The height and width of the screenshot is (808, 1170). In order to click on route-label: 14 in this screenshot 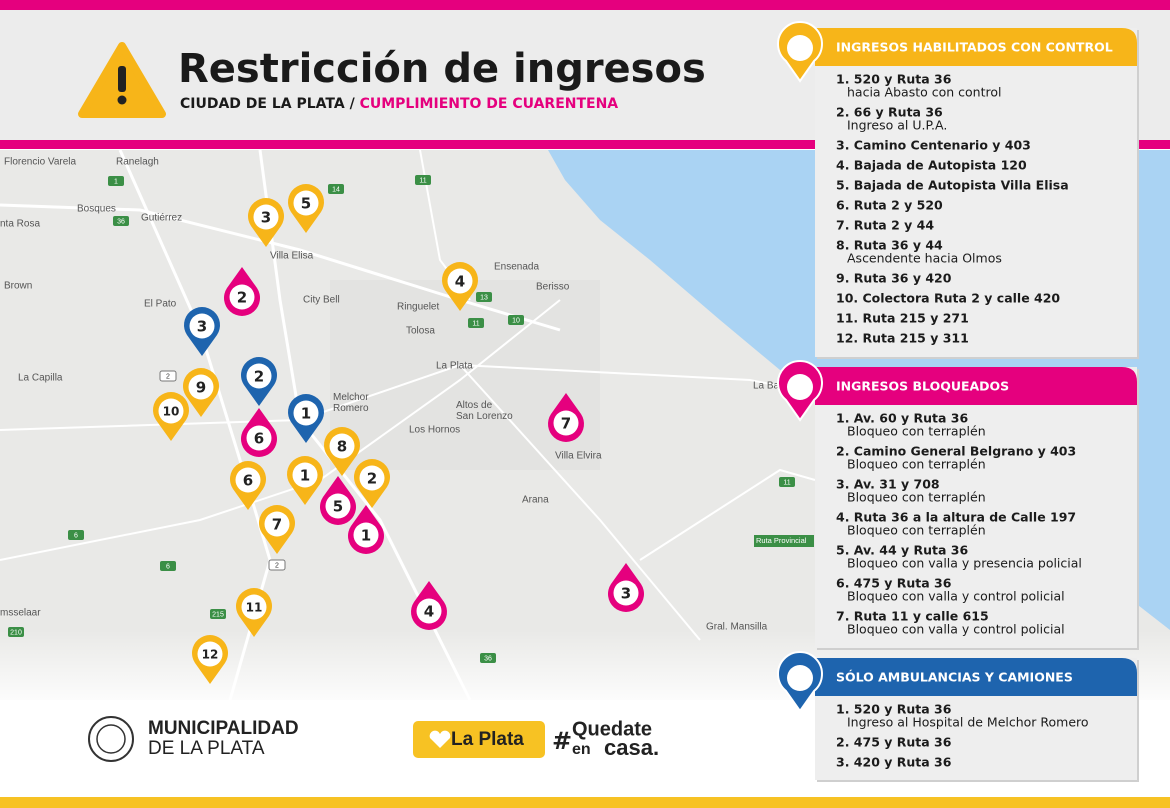, I will do `click(336, 189)`.